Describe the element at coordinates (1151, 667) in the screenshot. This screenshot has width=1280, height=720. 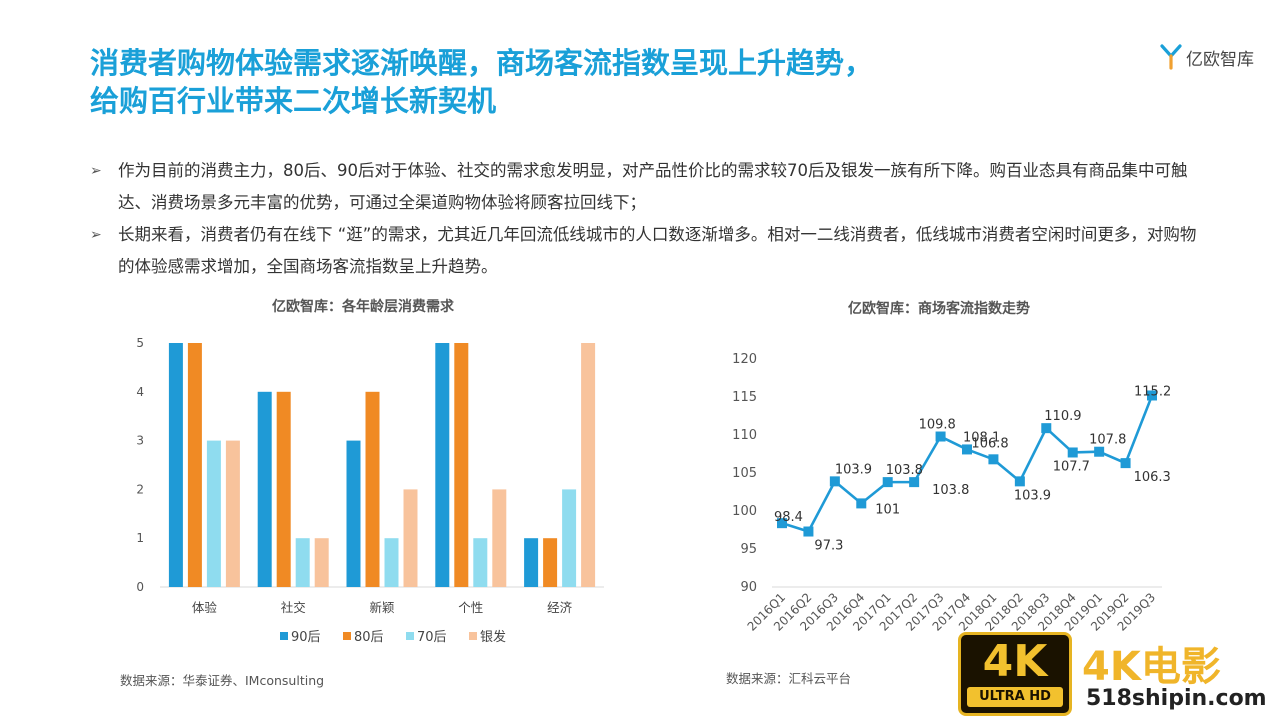
I see `watermark-brand: 4K电影` at that location.